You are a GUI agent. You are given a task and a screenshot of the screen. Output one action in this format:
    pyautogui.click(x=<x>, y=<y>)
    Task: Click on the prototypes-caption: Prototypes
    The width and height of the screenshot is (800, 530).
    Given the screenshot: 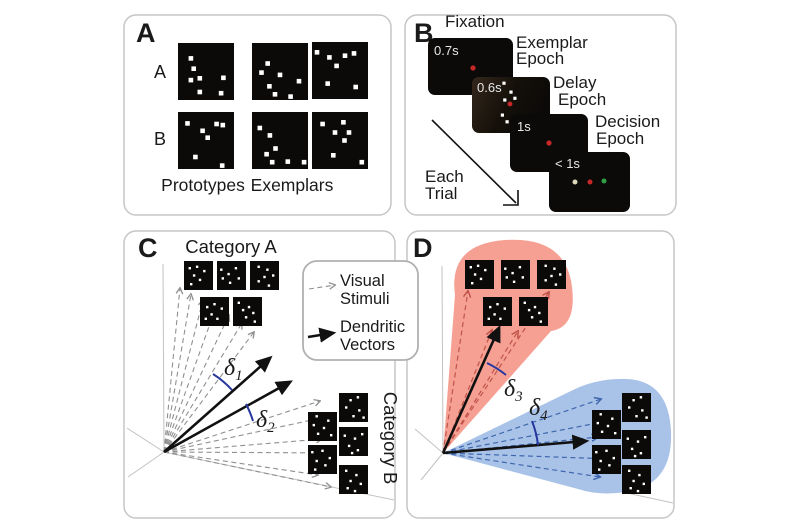 What is the action you would take?
    pyautogui.click(x=203, y=185)
    